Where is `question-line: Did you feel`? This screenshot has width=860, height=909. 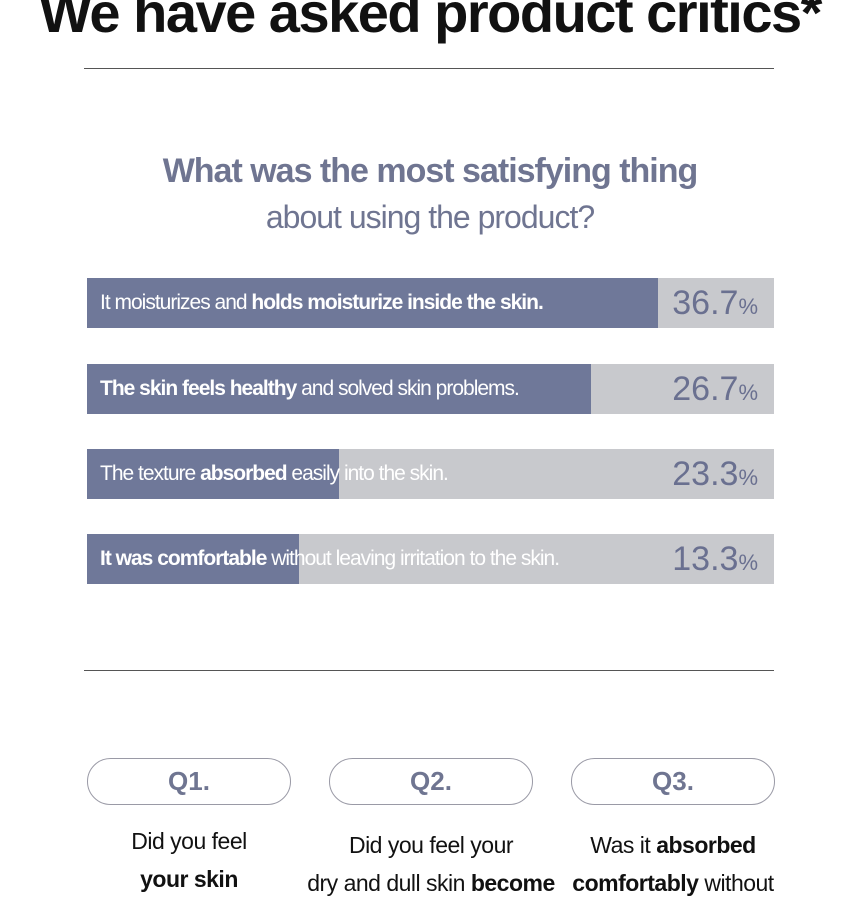 question-line: Did you feel is located at coordinates (189, 841).